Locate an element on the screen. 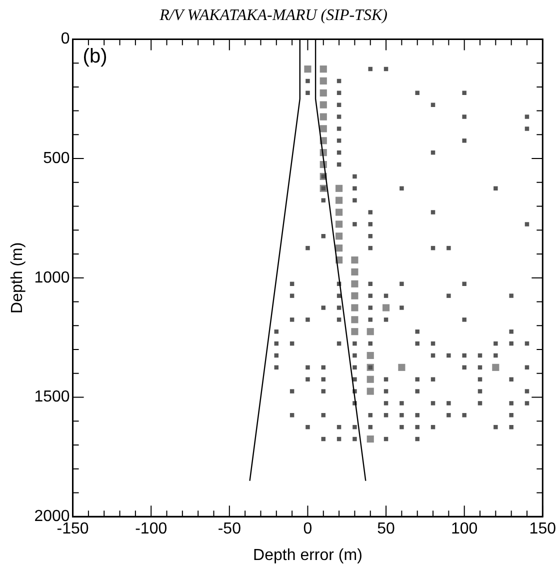 The image size is (559, 573). y-axis-title: Depth (m) is located at coordinates (17, 278).